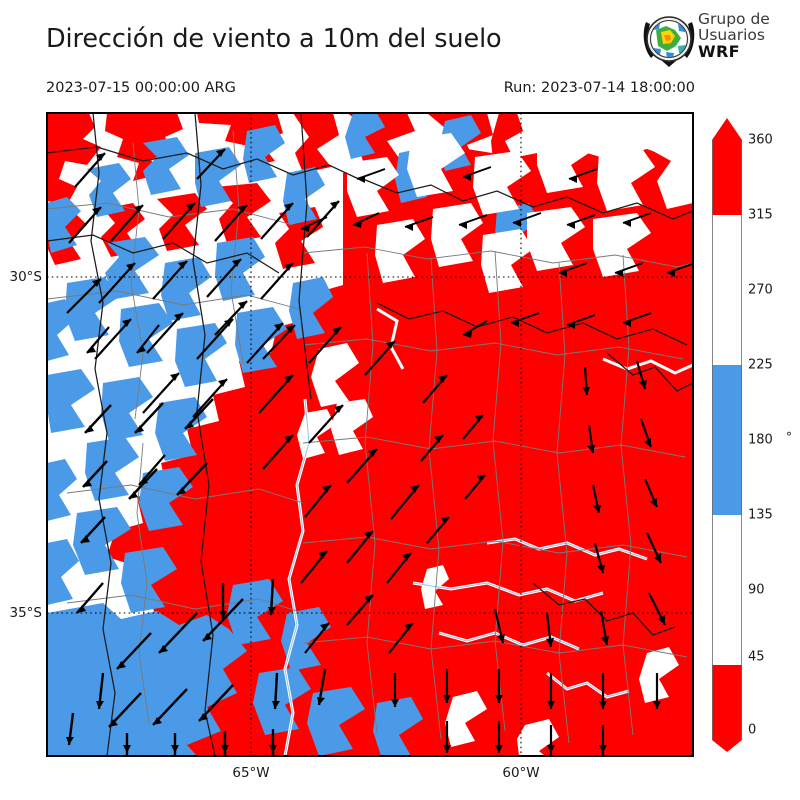  Describe the element at coordinates (719, 51) in the screenshot. I see `logo-line-3: WRF` at that location.